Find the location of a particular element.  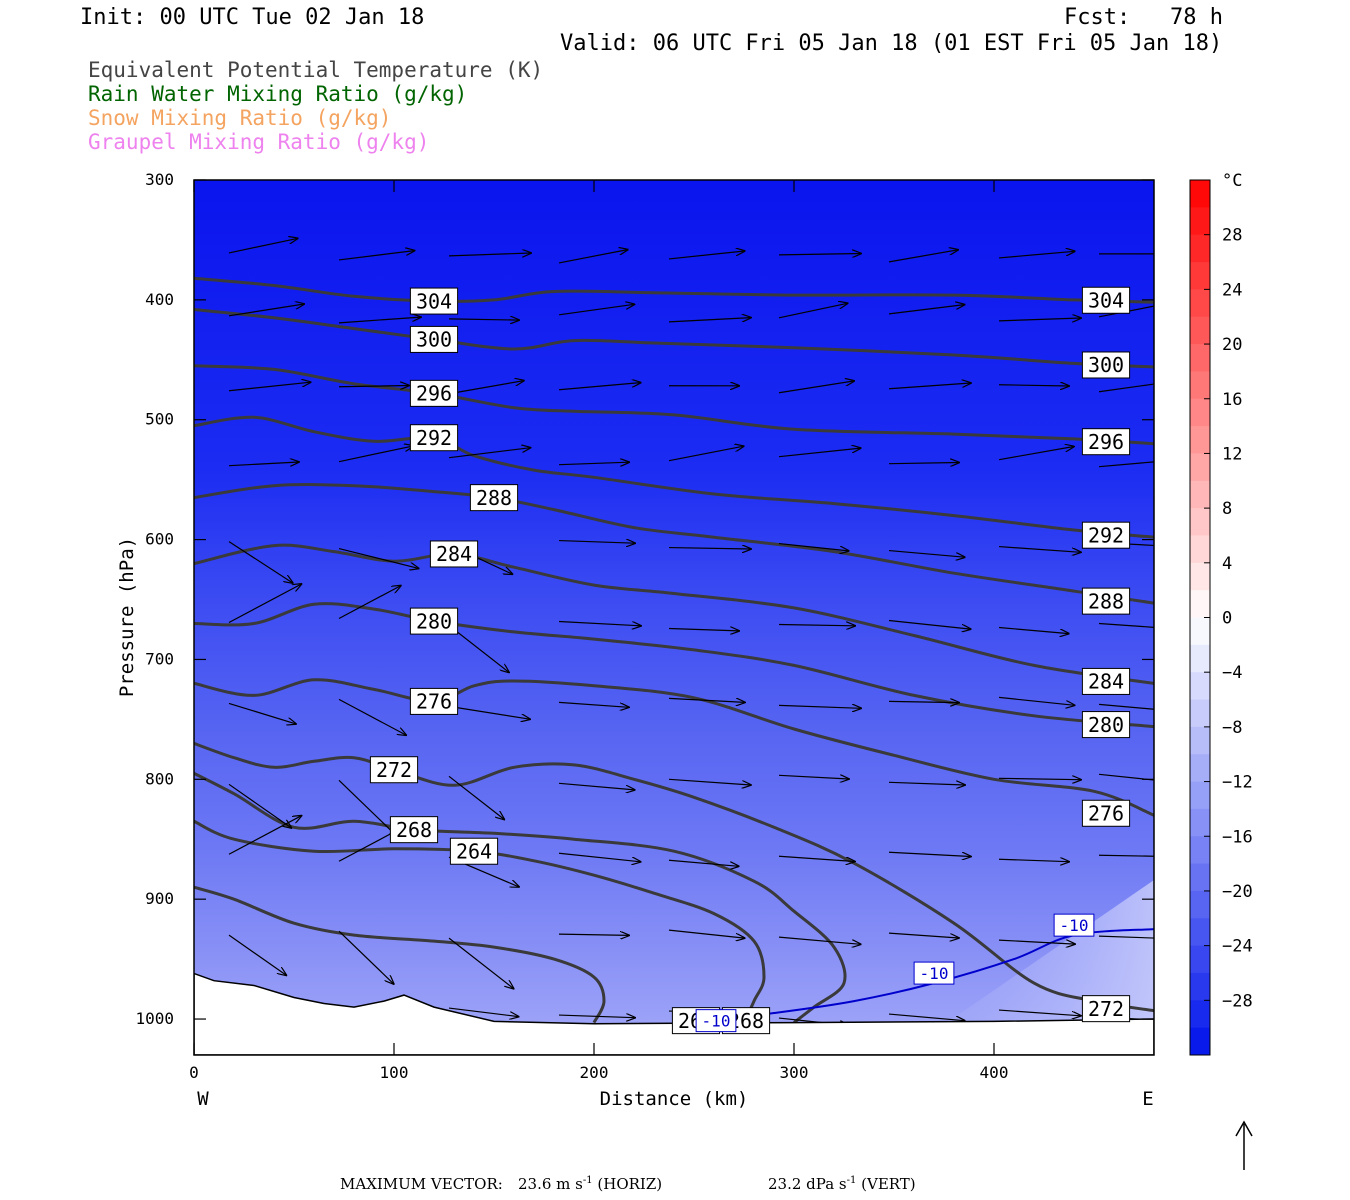

colorbar-tick-label: −16 is located at coordinates (1237, 837).